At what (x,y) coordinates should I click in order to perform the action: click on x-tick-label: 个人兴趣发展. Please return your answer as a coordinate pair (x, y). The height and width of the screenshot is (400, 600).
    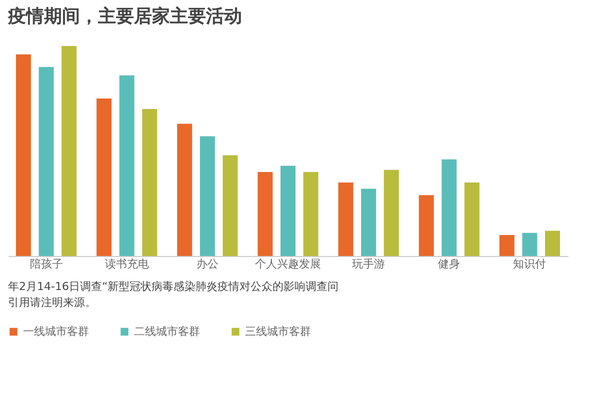
    Looking at the image, I should click on (288, 264).